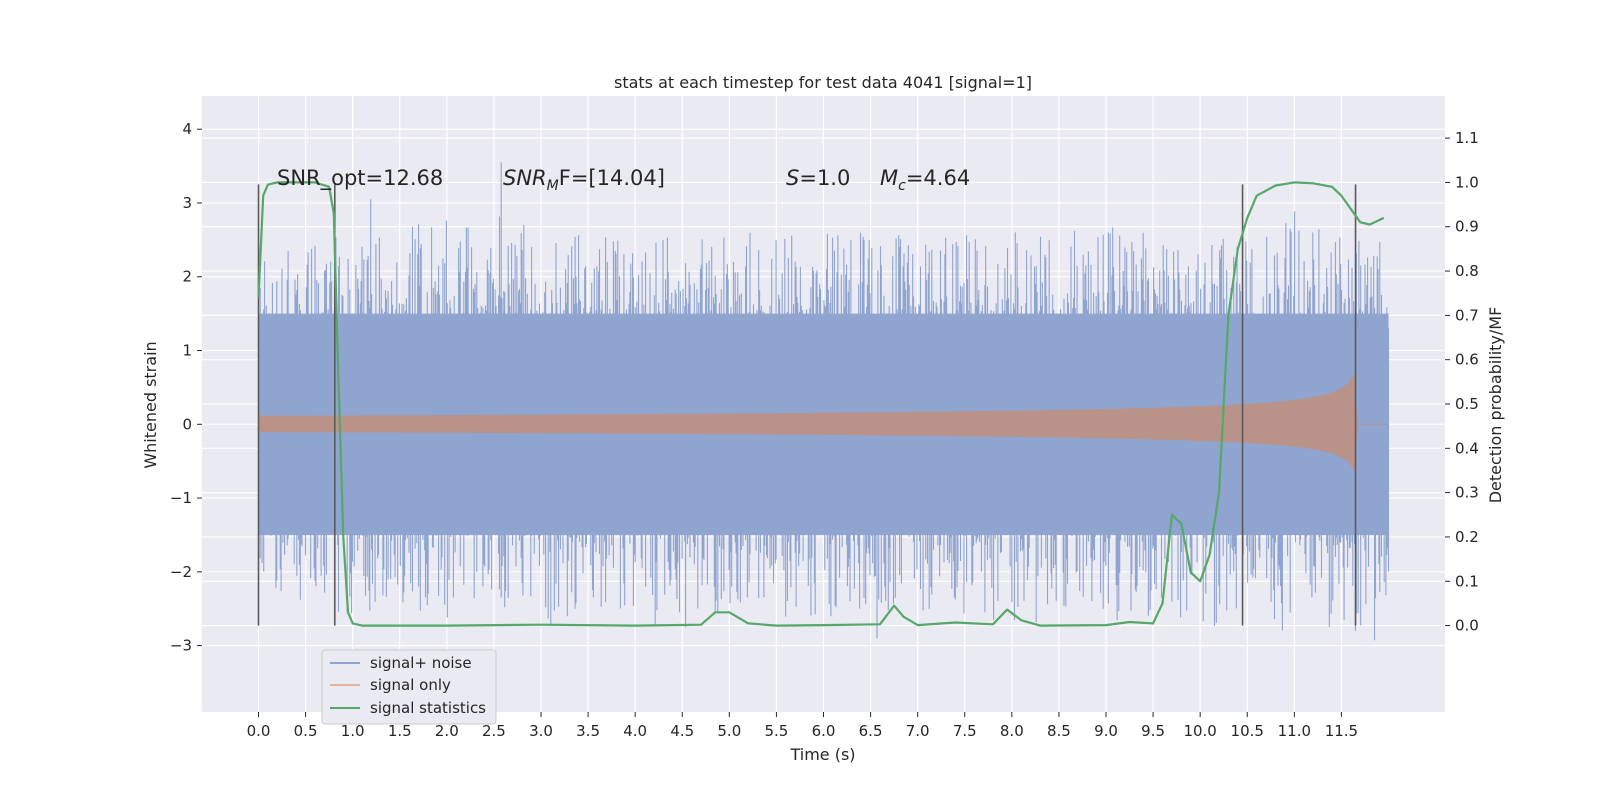 The height and width of the screenshot is (800, 1600). Describe the element at coordinates (1467, 493) in the screenshot. I see `y-right-tick-label: 0.3` at that location.